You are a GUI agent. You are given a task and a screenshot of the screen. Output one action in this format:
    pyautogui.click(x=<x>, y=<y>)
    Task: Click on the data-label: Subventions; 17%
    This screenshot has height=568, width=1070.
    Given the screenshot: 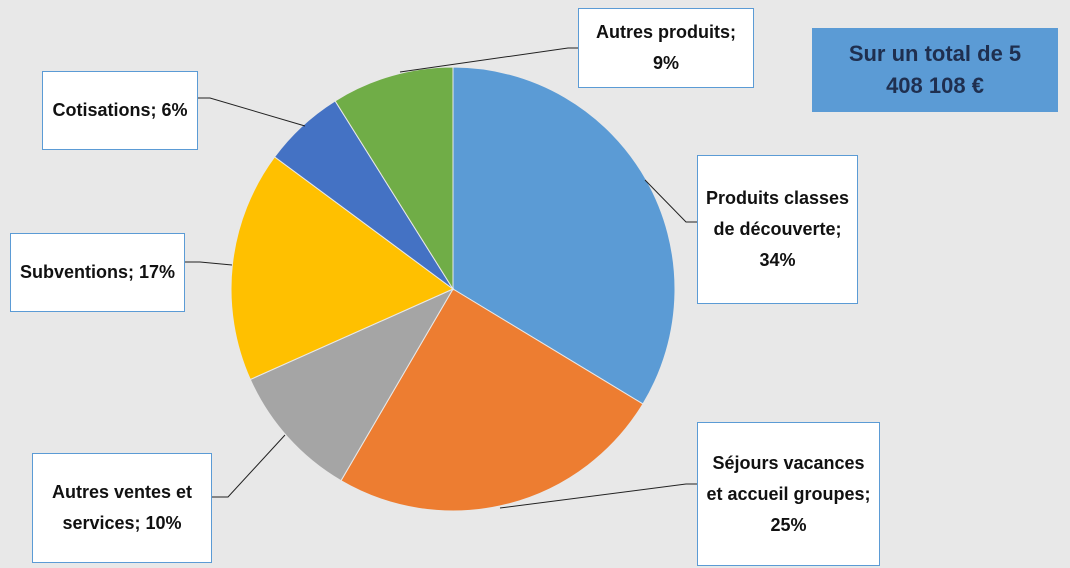 What is the action you would take?
    pyautogui.click(x=97, y=272)
    